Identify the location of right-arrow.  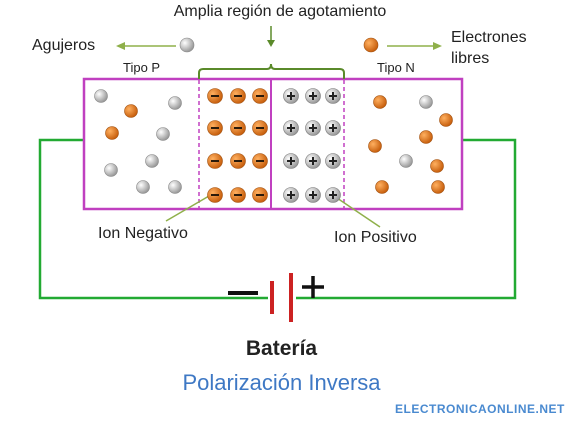
(414, 46).